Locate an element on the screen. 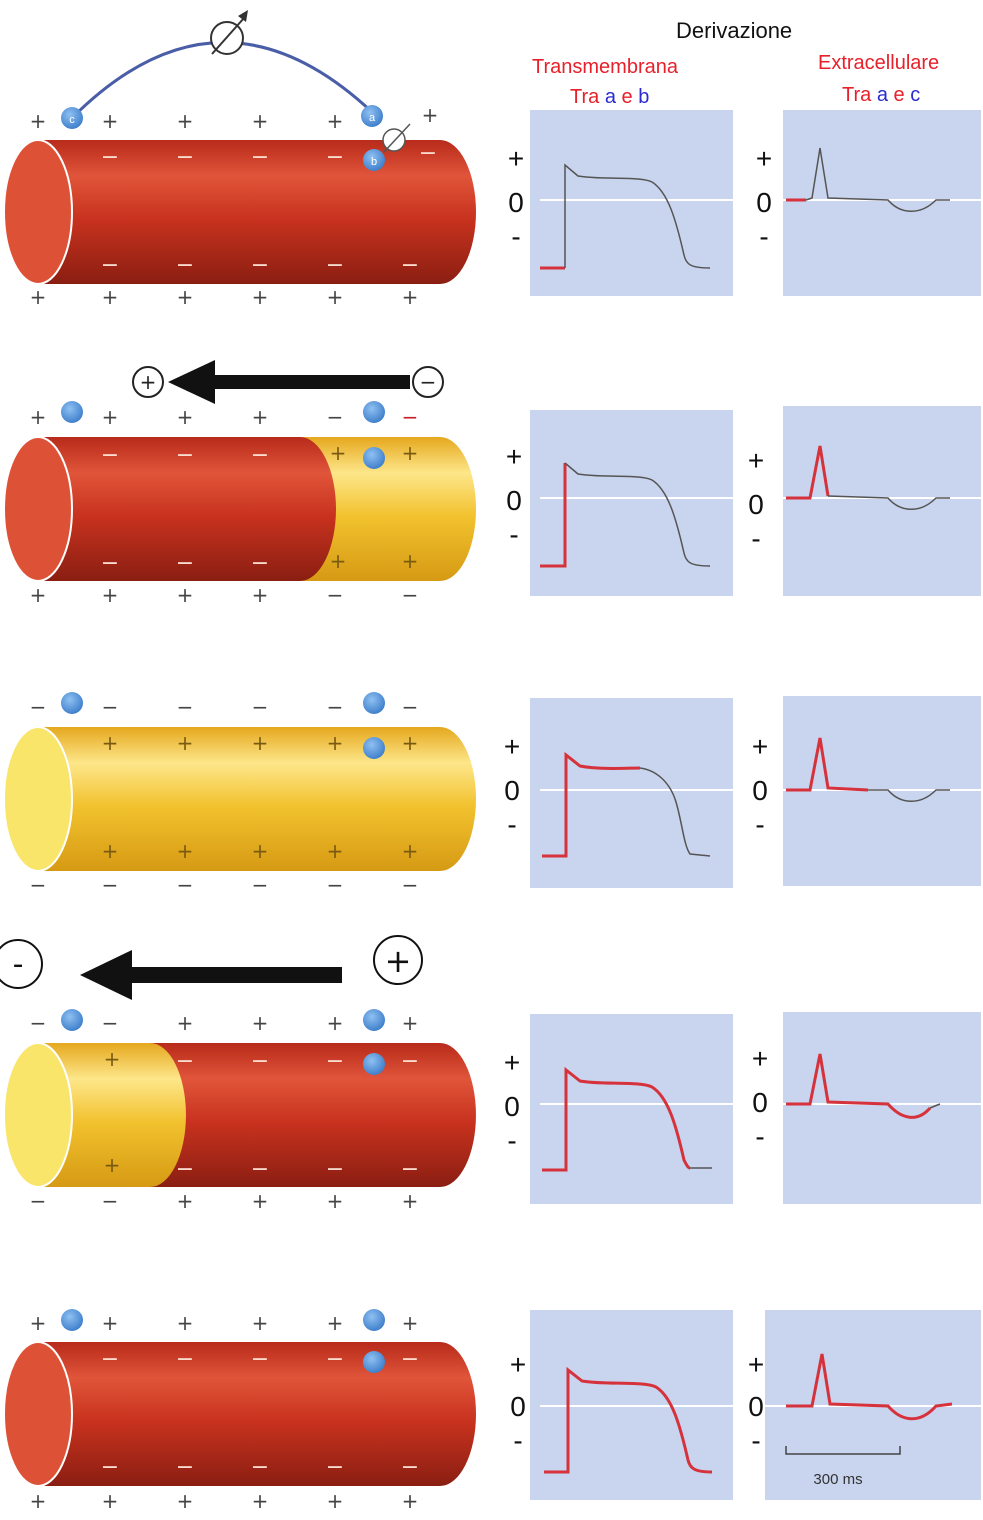 This screenshot has height=1520, width=983. signs-bottom-outer: + + + + + + is located at coordinates (224, 297).